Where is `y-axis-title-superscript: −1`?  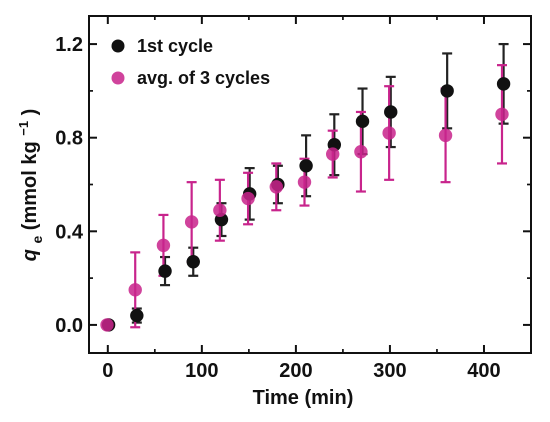
y-axis-title-superscript: −1 is located at coordinates (23, 128).